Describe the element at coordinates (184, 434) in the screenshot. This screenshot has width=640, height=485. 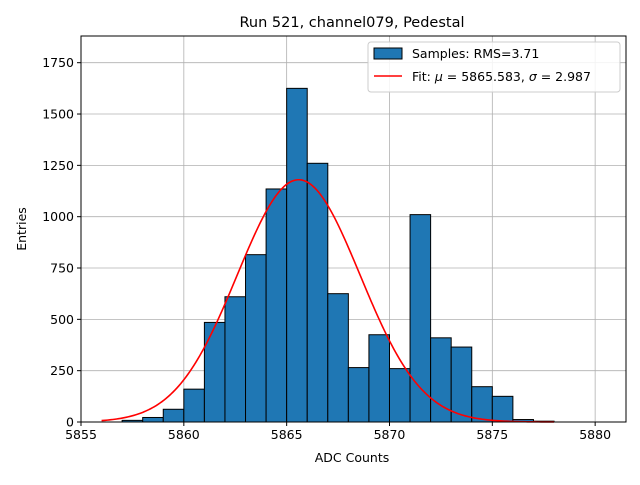
I see `x-tick-label: 5860` at that location.